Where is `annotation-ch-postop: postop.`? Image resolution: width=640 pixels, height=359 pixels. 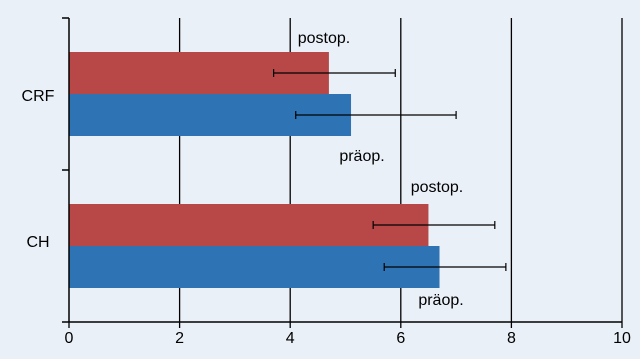 annotation-ch-postop: postop. is located at coordinates (437, 187).